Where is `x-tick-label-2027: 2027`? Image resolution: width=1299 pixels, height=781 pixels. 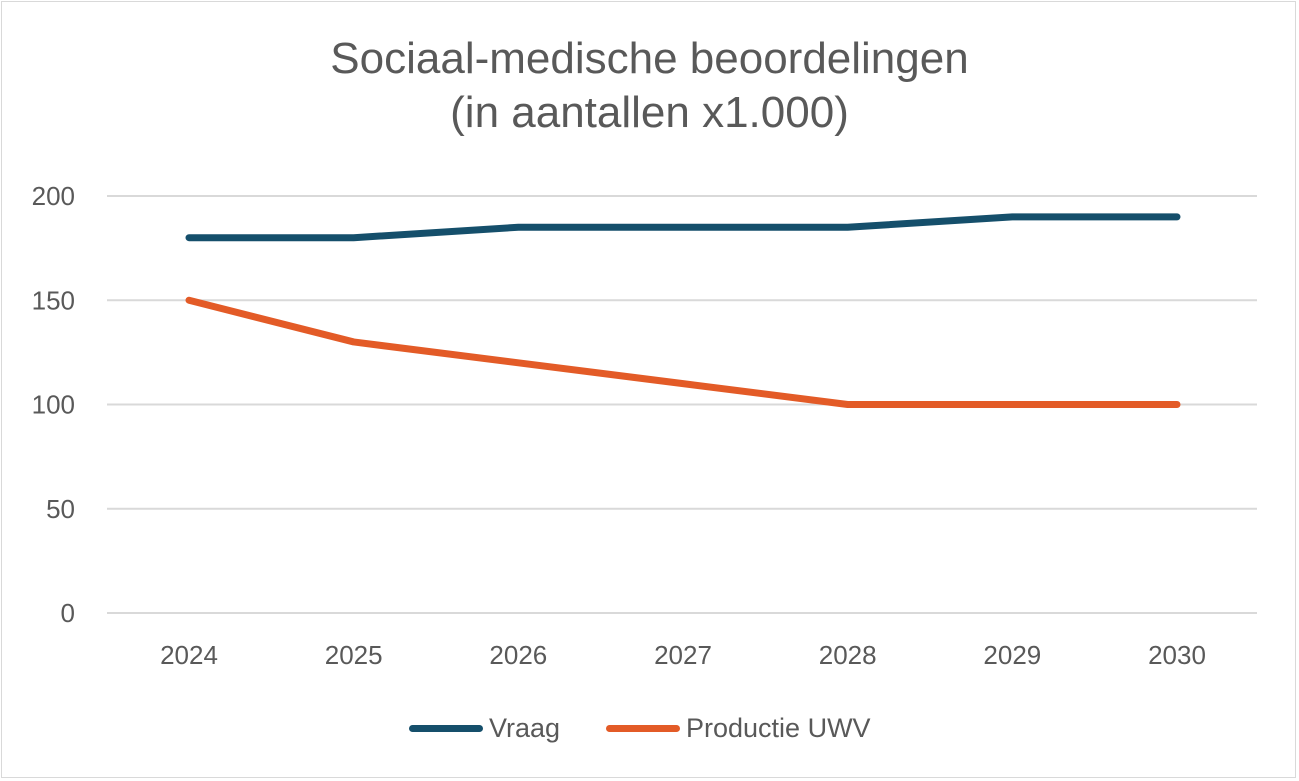 x-tick-label-2027: 2027 is located at coordinates (683, 655).